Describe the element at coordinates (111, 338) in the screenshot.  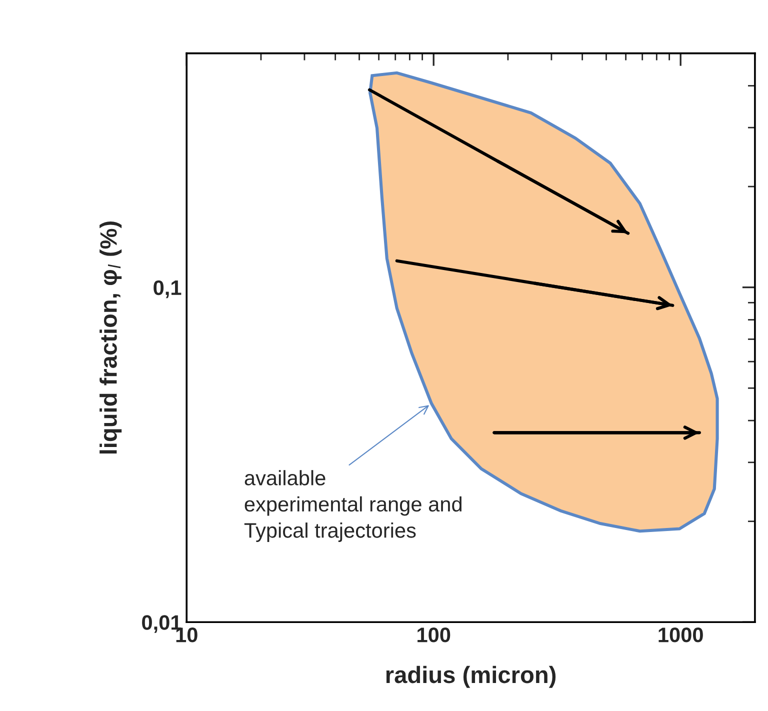
I see `y-axis-title: liquid fraction, φ$_{l}$ (%)` at that location.